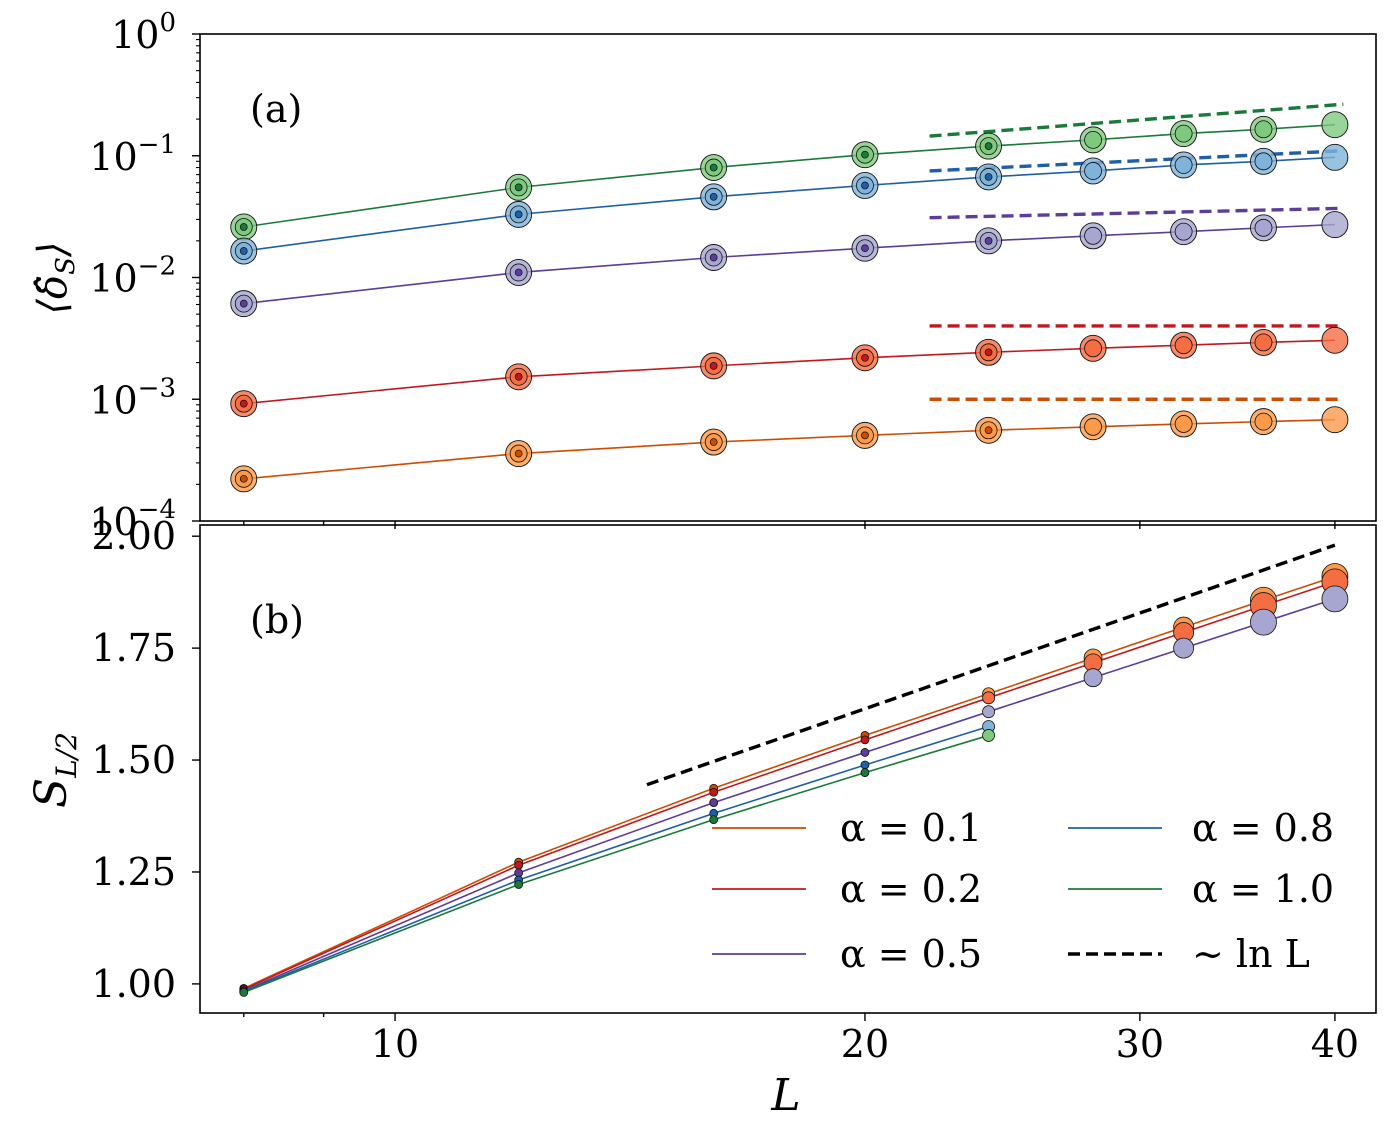 The image size is (1396, 1139). I want to click on y-tick-label: 10⁻¹, so click(132, 154).